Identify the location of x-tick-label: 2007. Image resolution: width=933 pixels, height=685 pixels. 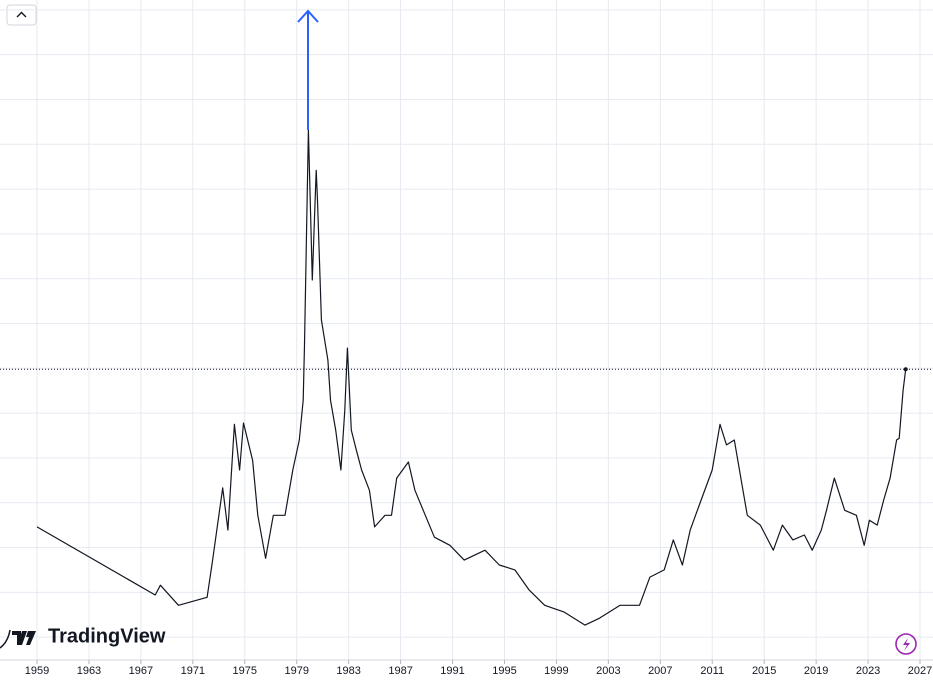
(660, 671).